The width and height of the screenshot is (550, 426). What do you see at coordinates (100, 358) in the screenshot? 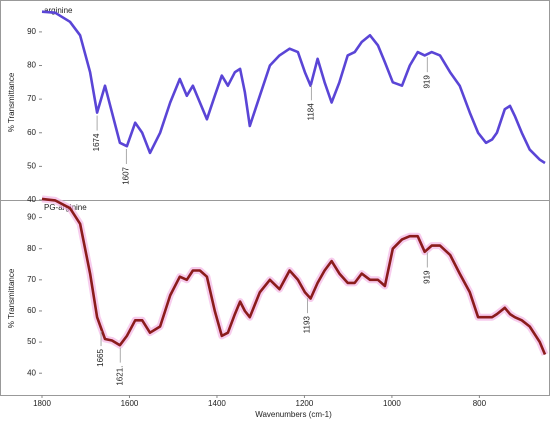
I see `annotation: 1665` at bounding box center [100, 358].